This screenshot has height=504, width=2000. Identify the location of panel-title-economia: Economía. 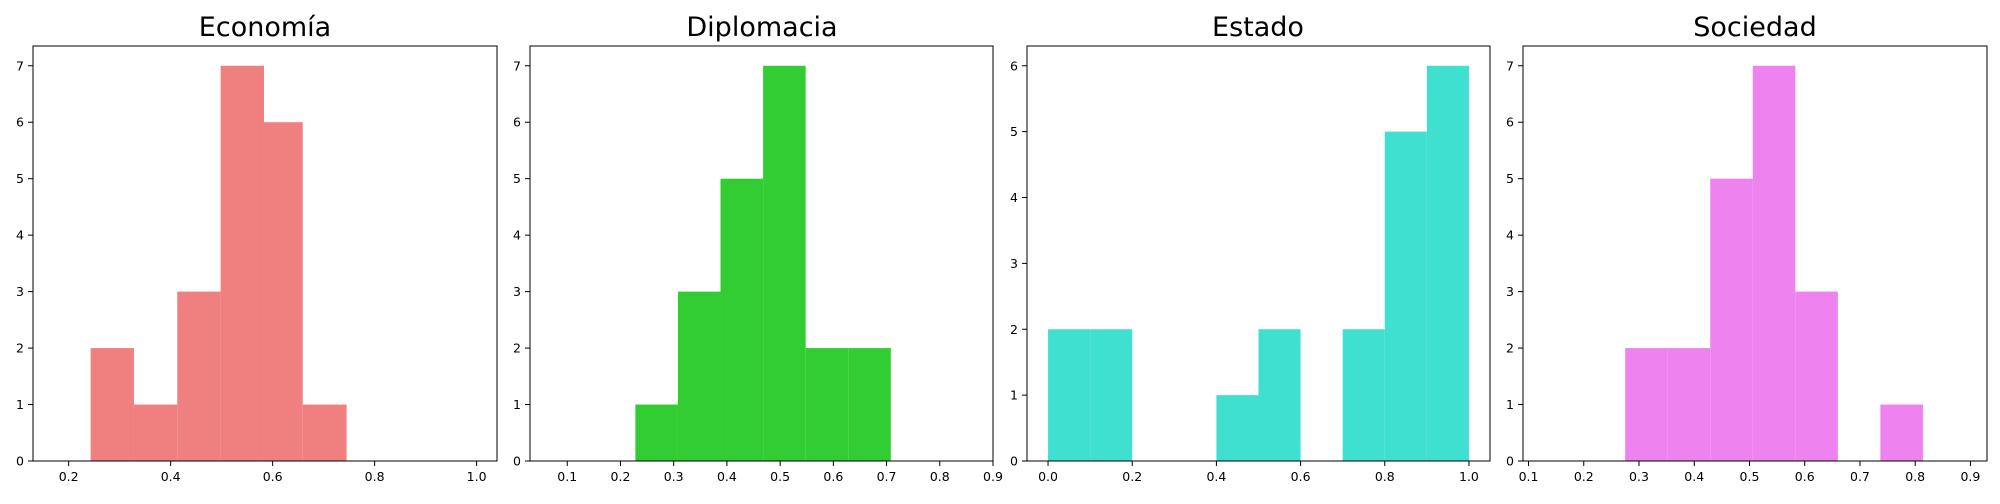
(265, 27).